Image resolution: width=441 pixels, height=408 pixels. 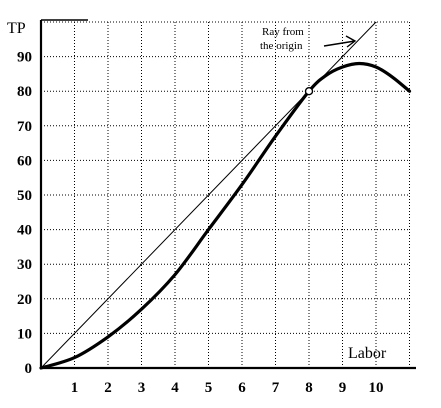 I want to click on y-tick-label: 60, so click(x=24, y=161).